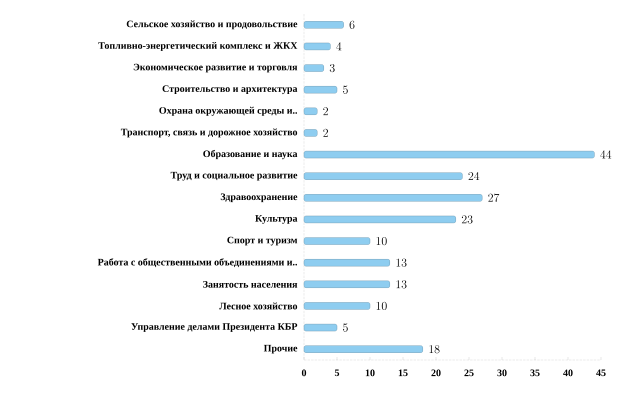  What do you see at coordinates (228, 111) in the screenshot?
I see `y-tick-label: Охрана окружающей среды и..` at bounding box center [228, 111].